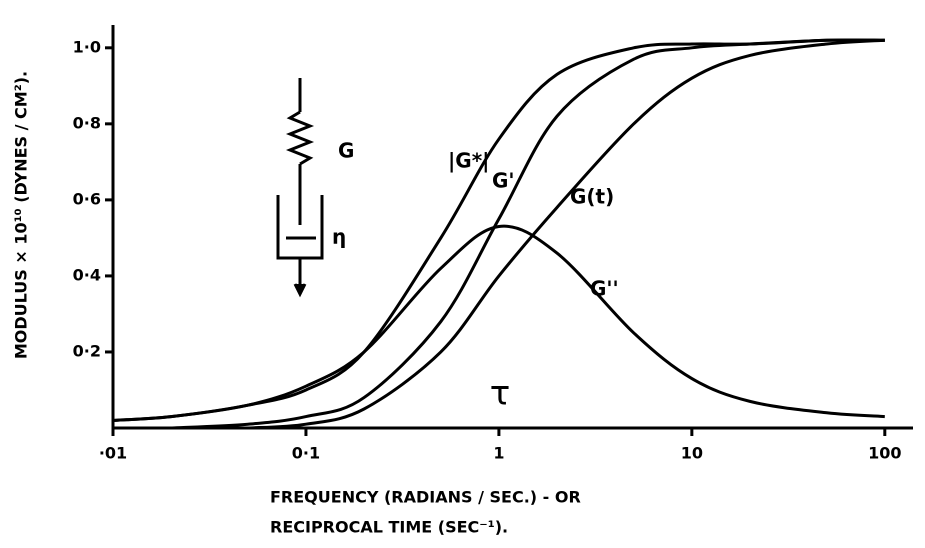 This screenshot has width=925, height=548. What do you see at coordinates (87, 46) in the screenshot?
I see `y-tick-label: 1·0` at bounding box center [87, 46].